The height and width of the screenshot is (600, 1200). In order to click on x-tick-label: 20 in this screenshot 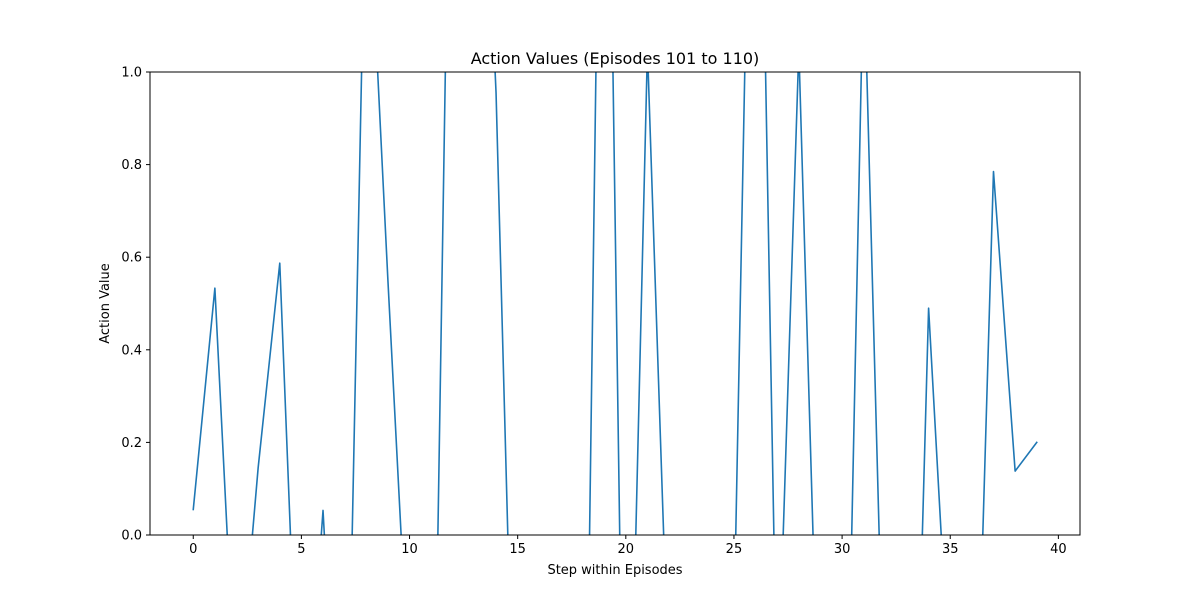, I will do `click(626, 549)`.